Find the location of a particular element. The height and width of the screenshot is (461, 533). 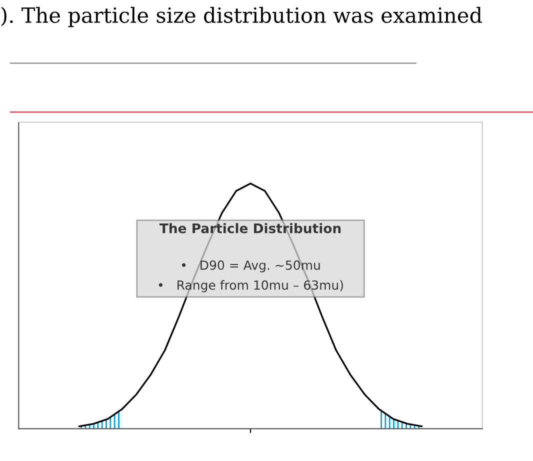

annotation: • D90 = Avg. ~50mu is located at coordinates (251, 266).